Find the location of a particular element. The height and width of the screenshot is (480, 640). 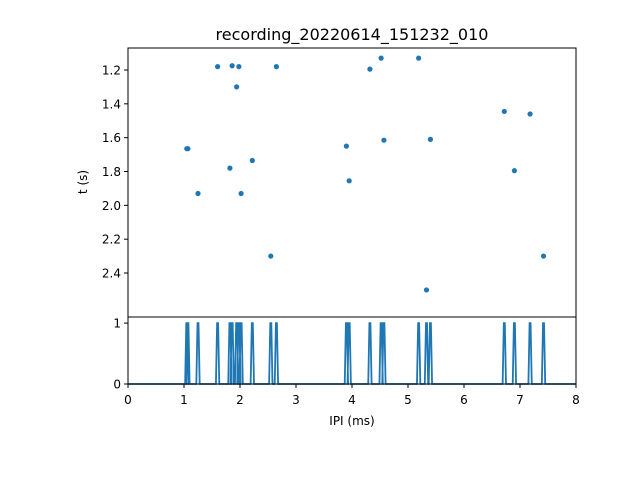

top-y-ticks: 1.2 1.4 1.6 1.8 2.0 2.2 2.4 is located at coordinates (115, 172).